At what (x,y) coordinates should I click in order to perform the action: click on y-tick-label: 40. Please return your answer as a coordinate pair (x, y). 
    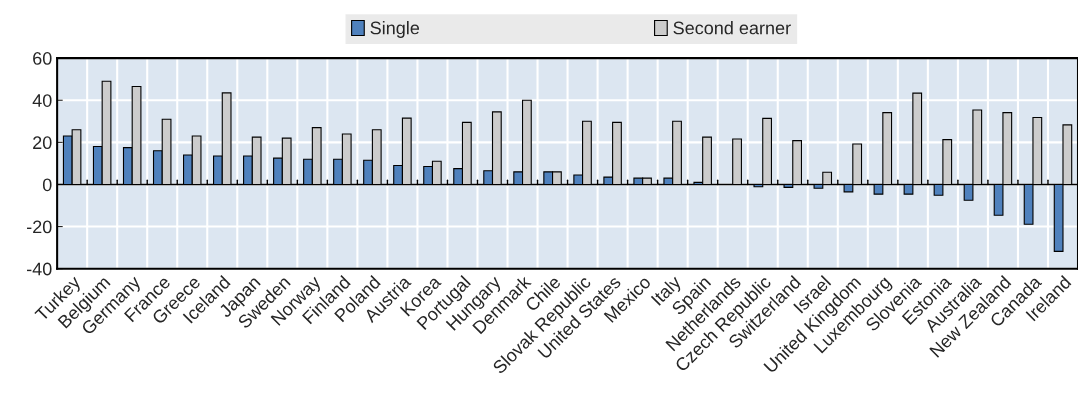
    Looking at the image, I should click on (42, 100).